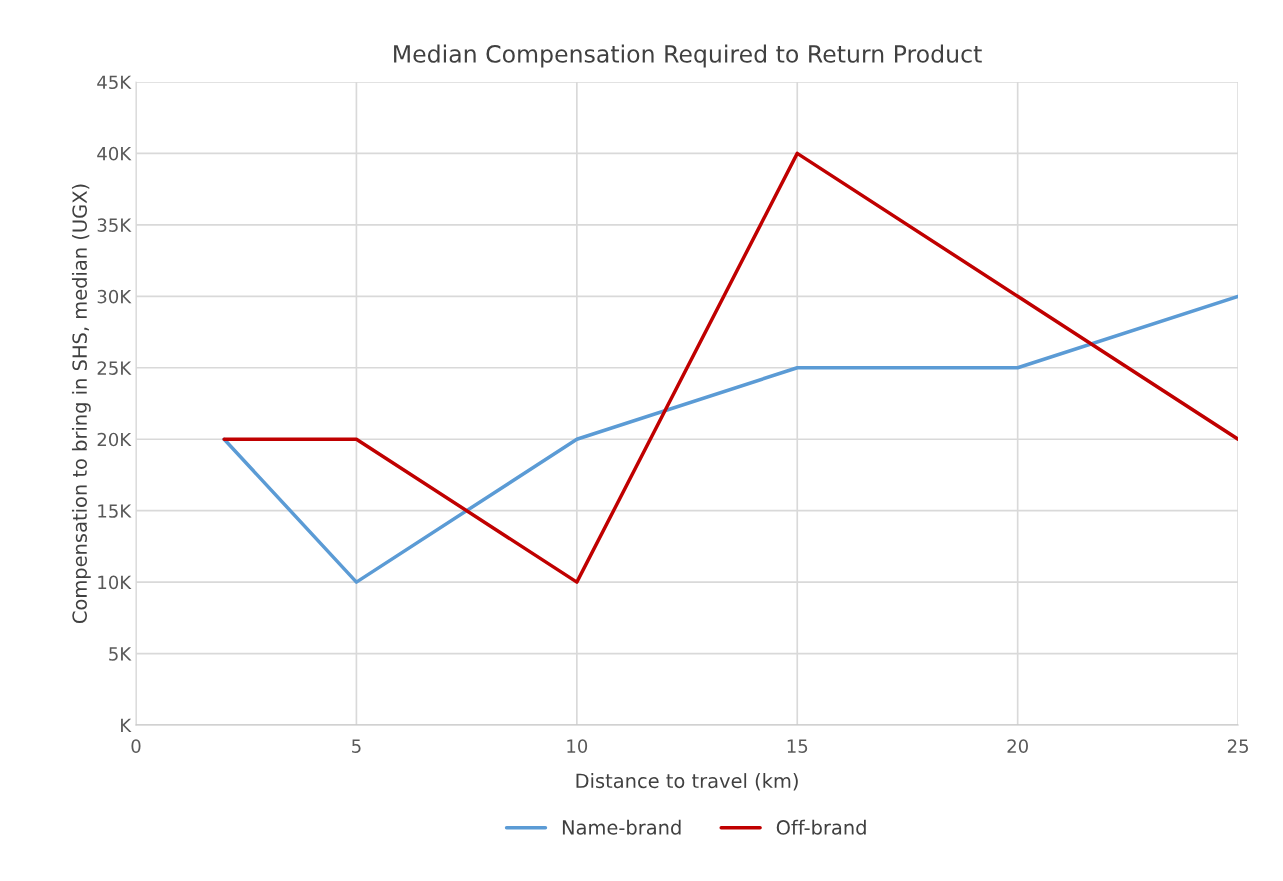  I want to click on x-axis-title: Distance to travel (km), so click(687, 782).